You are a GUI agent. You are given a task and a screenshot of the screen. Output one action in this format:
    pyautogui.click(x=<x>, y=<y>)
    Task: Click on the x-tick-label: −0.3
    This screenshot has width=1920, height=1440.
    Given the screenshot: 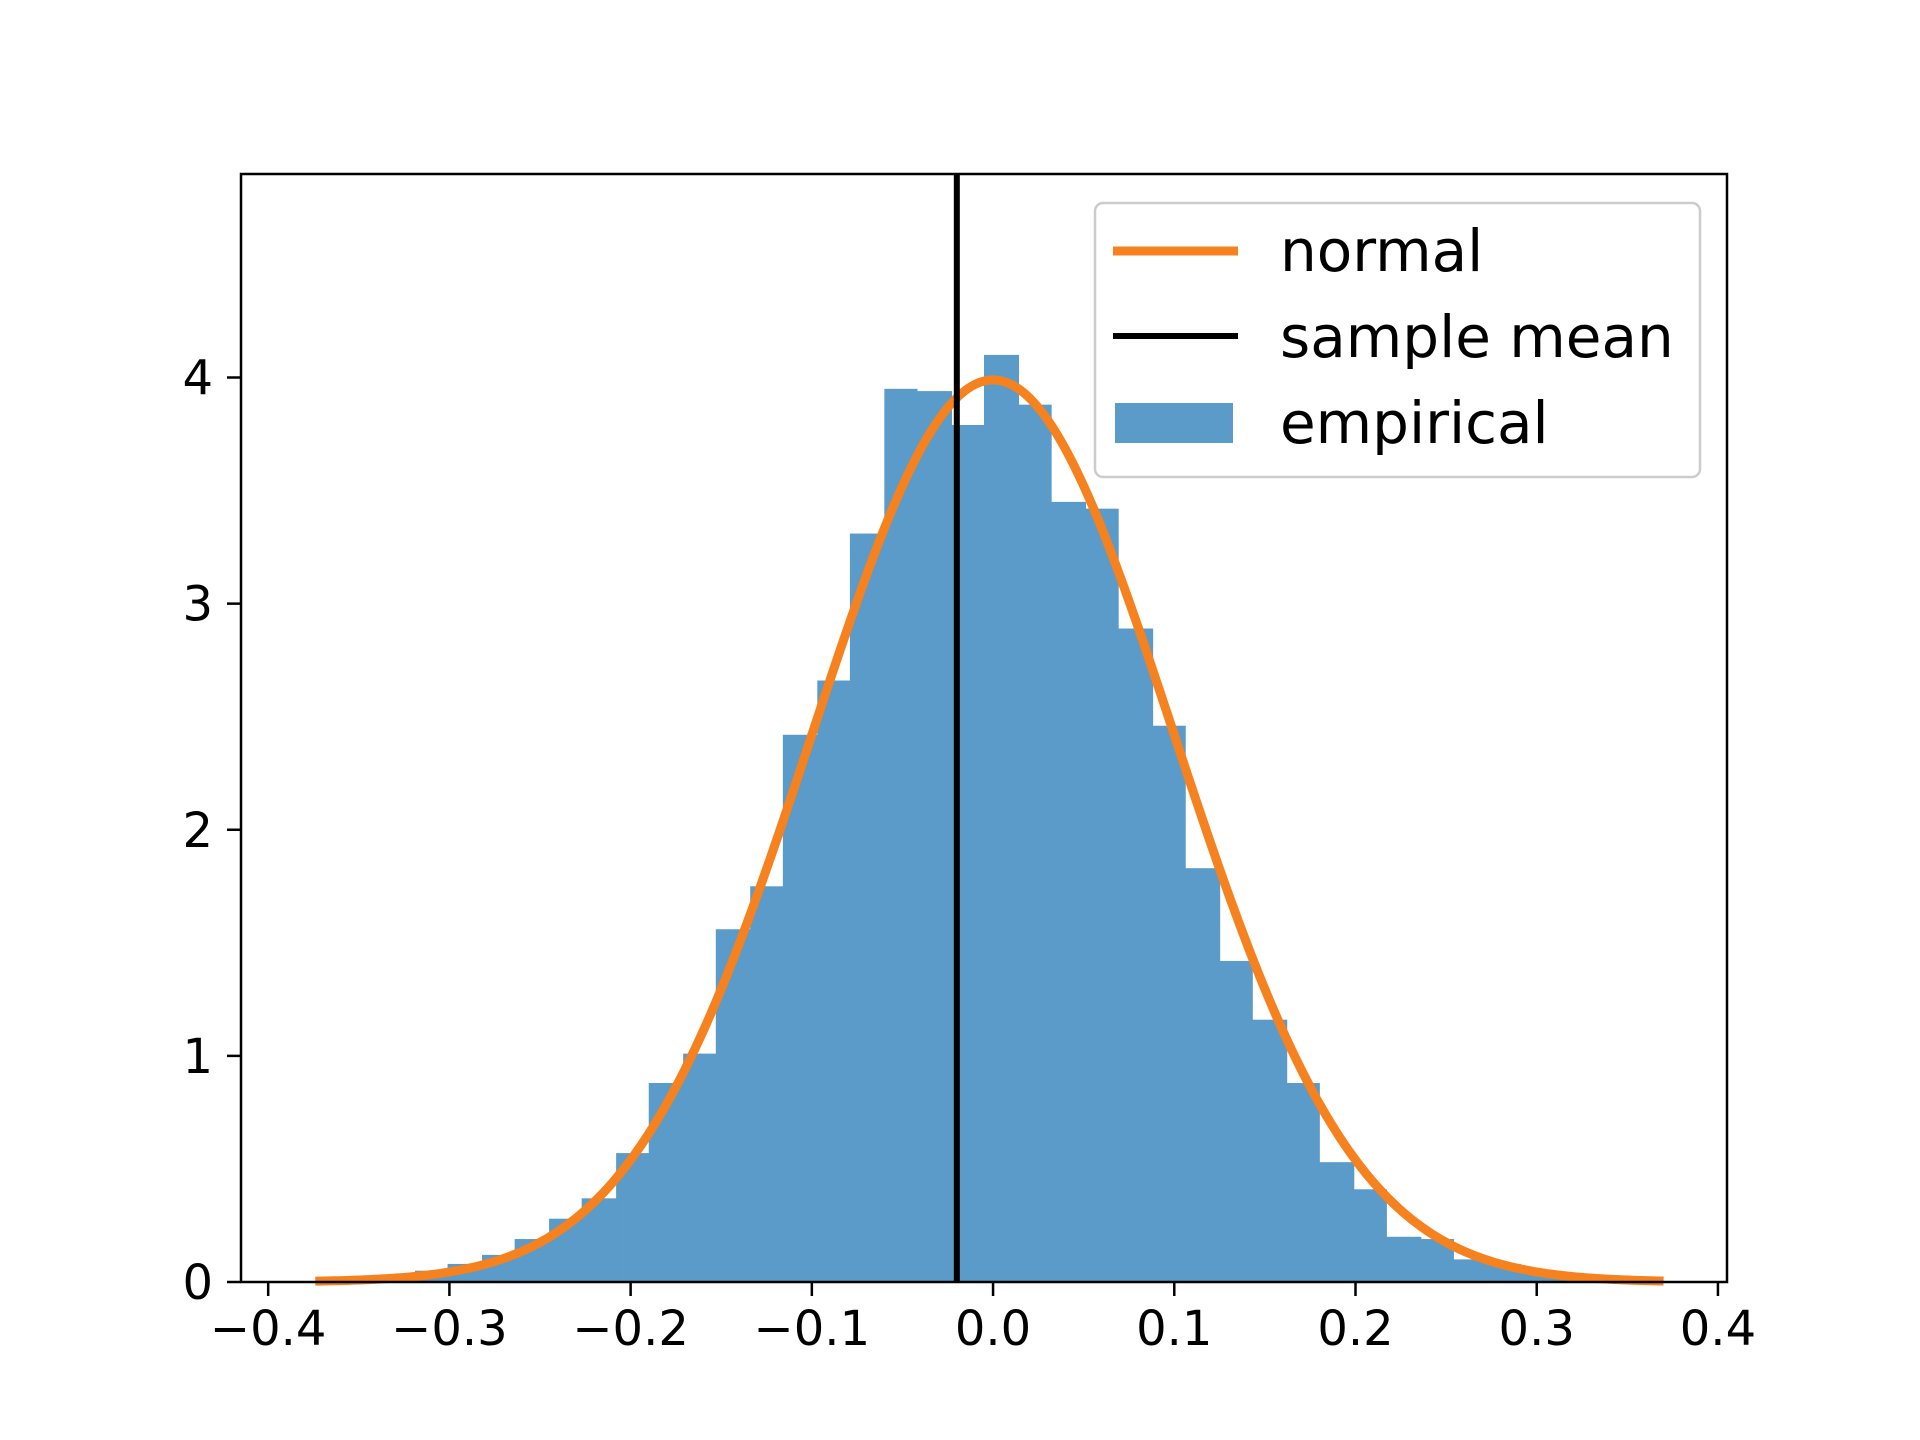 What is the action you would take?
    pyautogui.click(x=449, y=1329)
    